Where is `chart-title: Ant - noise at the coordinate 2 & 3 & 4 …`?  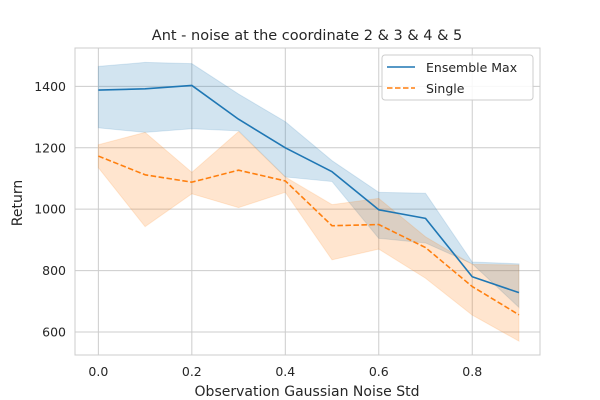 chart-title: Ant - noise at the coordinate 2 & 3 & 4 … is located at coordinates (307, 36).